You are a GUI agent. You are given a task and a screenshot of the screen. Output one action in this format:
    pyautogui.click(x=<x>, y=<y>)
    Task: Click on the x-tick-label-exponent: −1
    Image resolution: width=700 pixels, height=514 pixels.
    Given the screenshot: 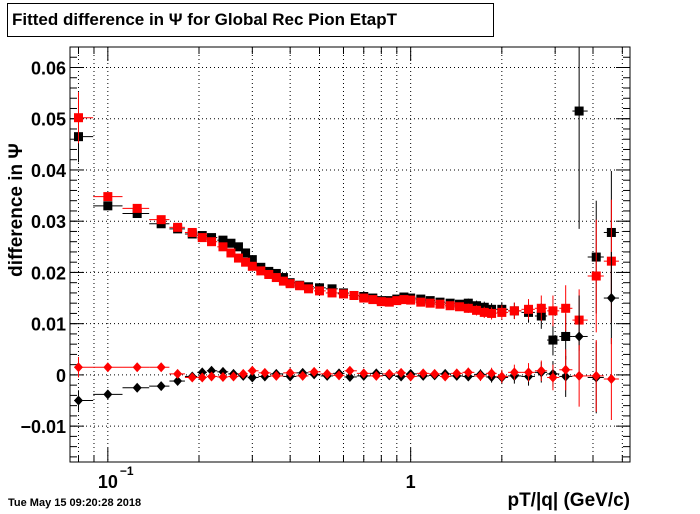 What is the action you would take?
    pyautogui.click(x=127, y=471)
    